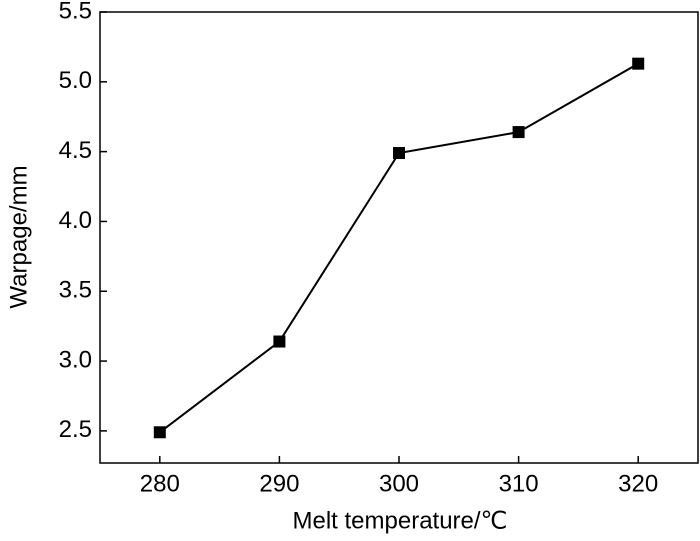  What do you see at coordinates (399, 483) in the screenshot?
I see `x-tick-label: 300` at bounding box center [399, 483].